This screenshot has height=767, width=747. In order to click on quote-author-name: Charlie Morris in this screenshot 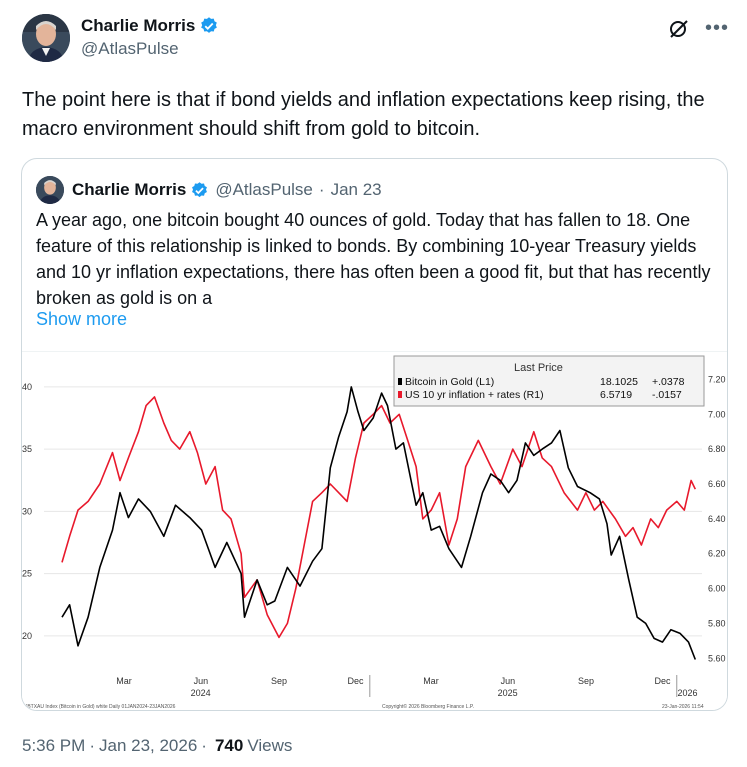, I will do `click(129, 189)`.